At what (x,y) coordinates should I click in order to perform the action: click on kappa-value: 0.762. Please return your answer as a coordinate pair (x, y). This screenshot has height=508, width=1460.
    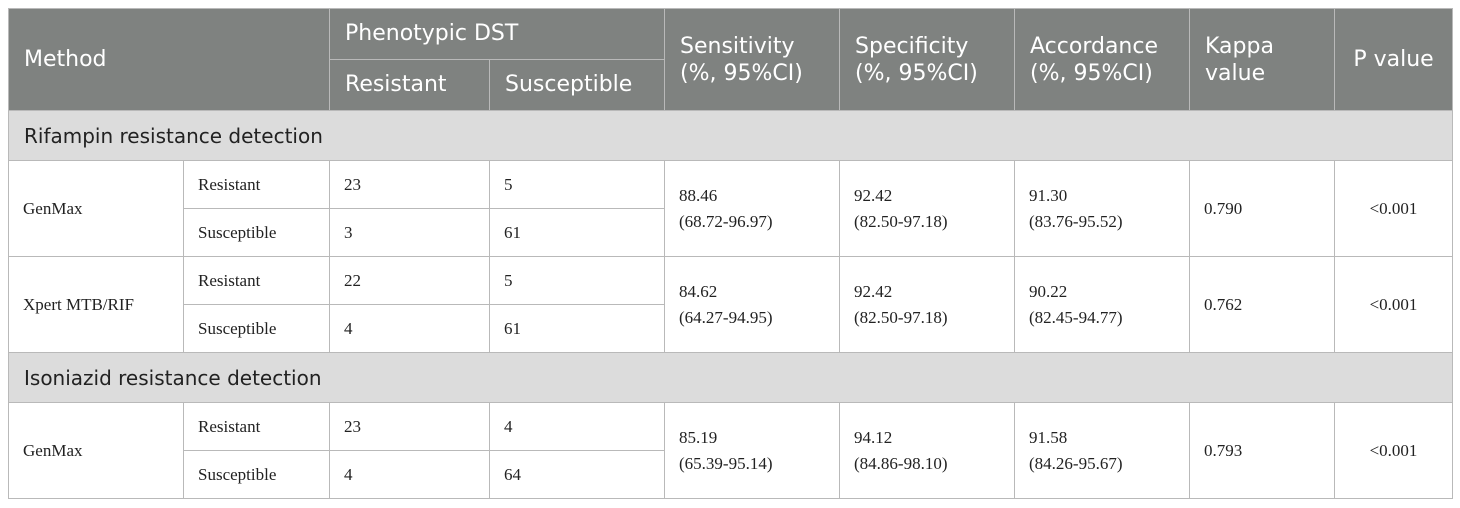
    Looking at the image, I should click on (1262, 304).